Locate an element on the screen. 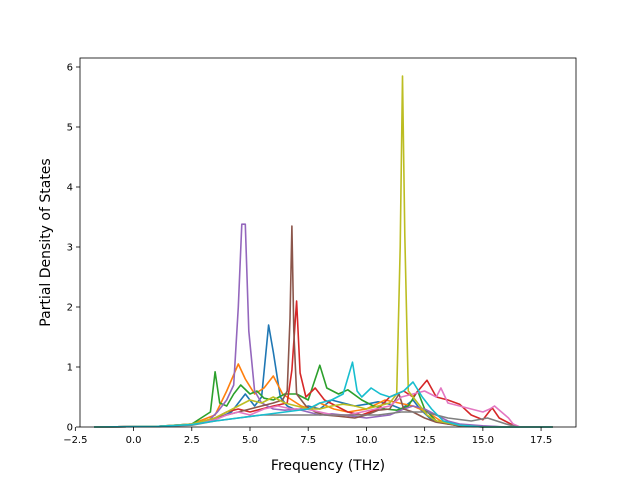  x-tick-label: 7.5 is located at coordinates (308, 440).